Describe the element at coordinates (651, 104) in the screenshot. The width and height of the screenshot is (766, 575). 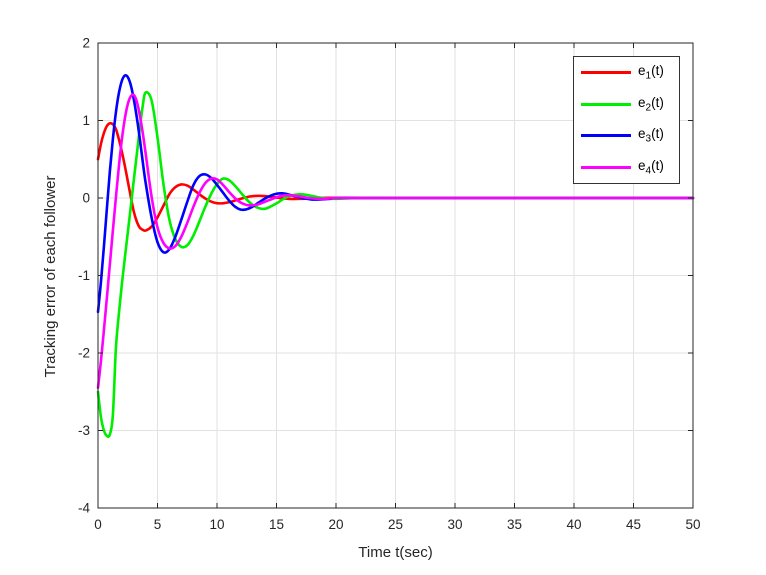
I see `legend-label-e2: e2(t)` at that location.